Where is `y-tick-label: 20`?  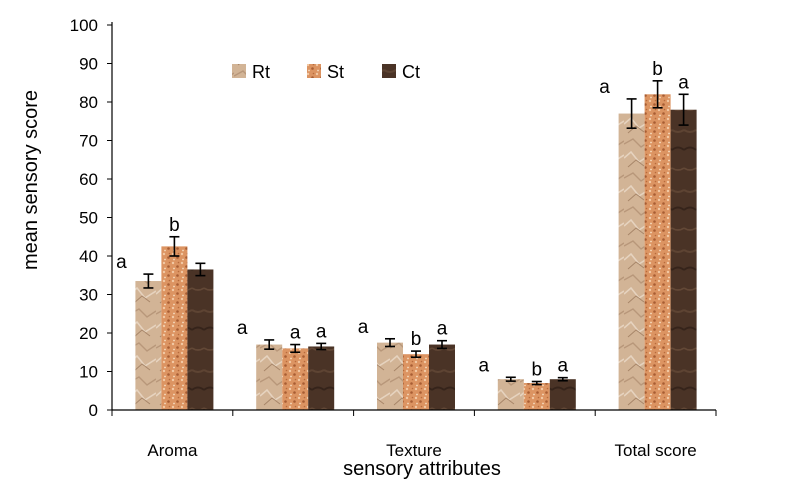 y-tick-label: 20 is located at coordinates (88, 333).